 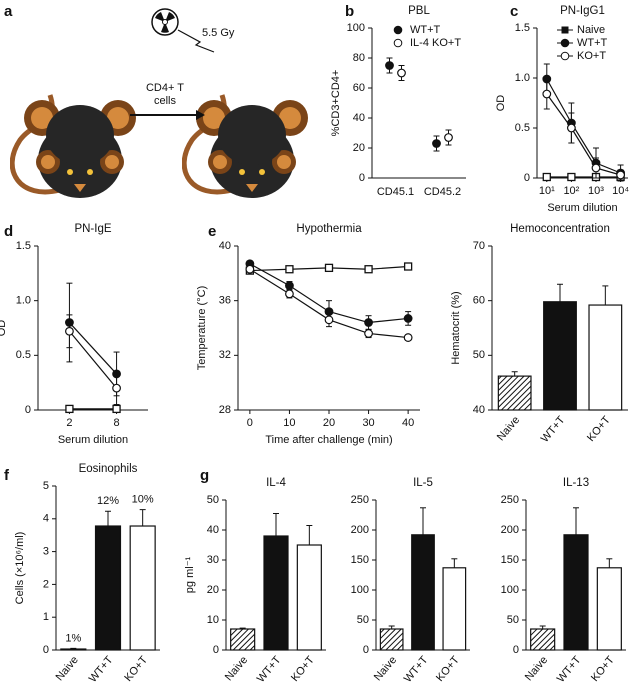 I want to click on legend-label: WT+T, so click(x=425, y=30).